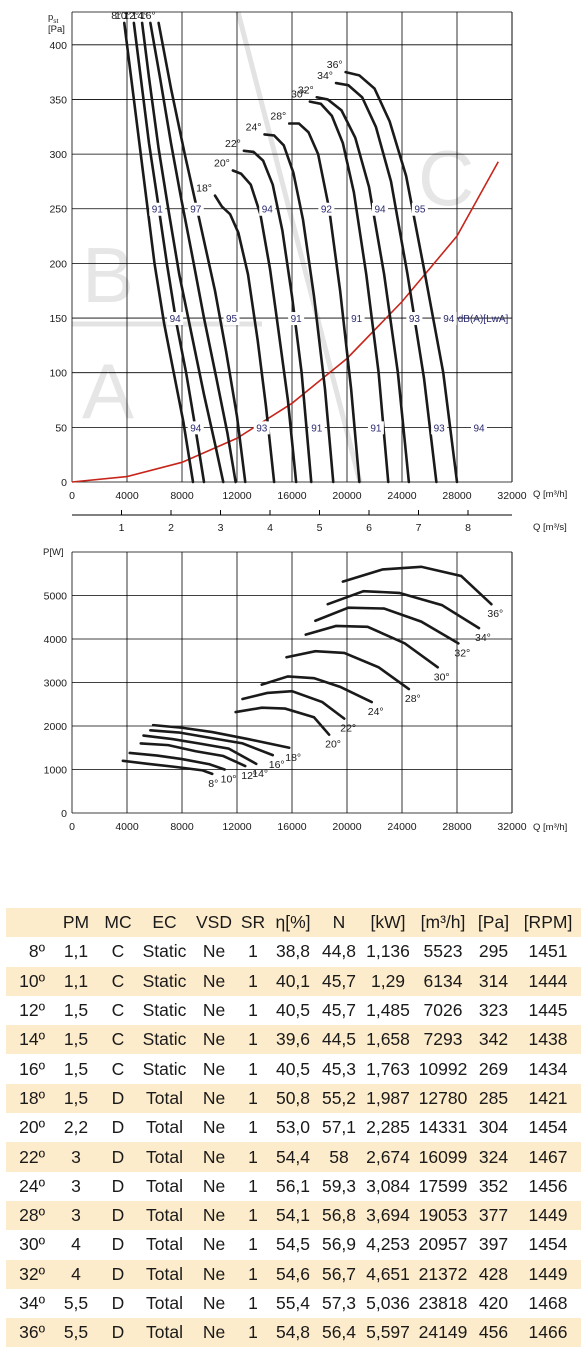 This screenshot has height=1361, width=587. Describe the element at coordinates (236, 827) in the screenshot. I see `power-x-tick-label-3: 12000` at that location.